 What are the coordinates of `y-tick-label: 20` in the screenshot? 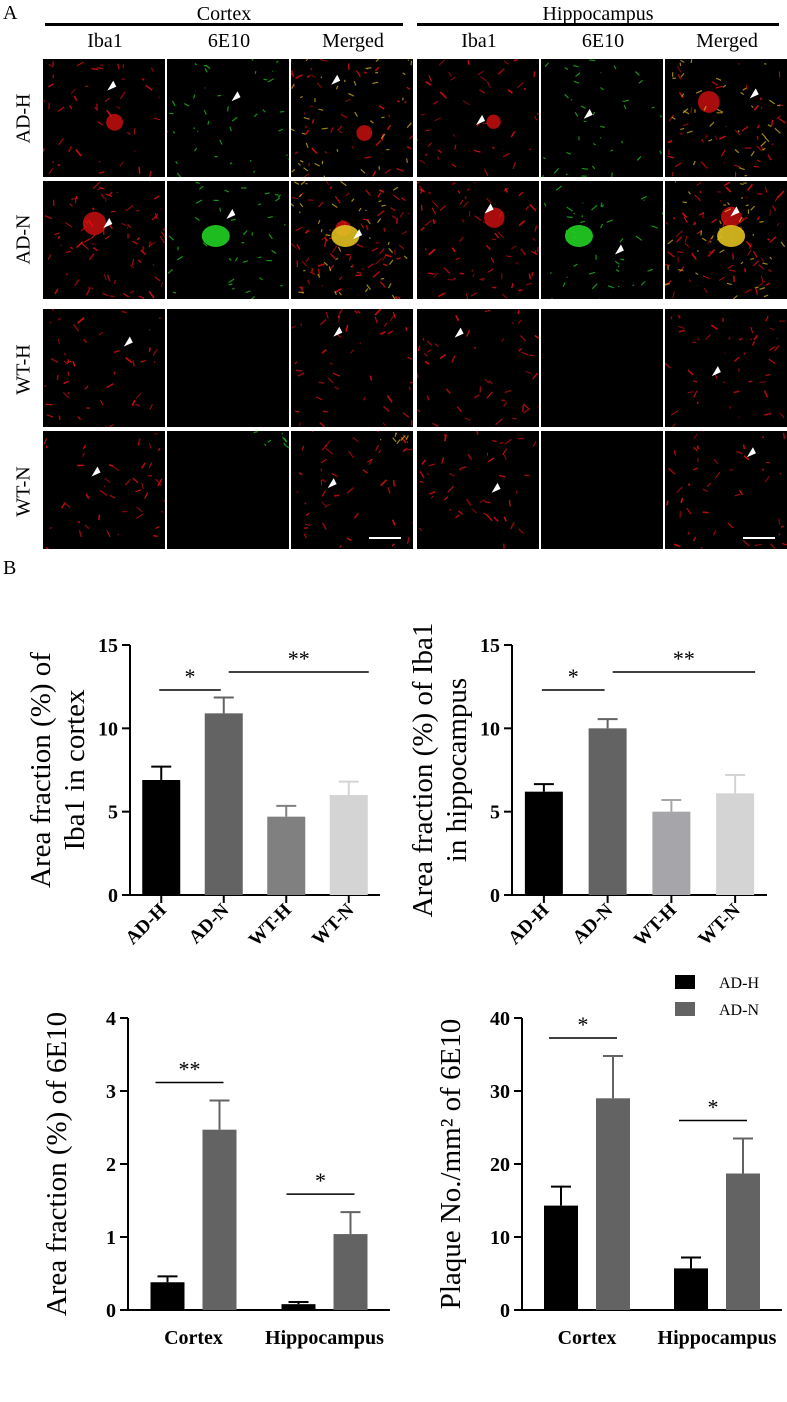 It's located at (500, 1165).